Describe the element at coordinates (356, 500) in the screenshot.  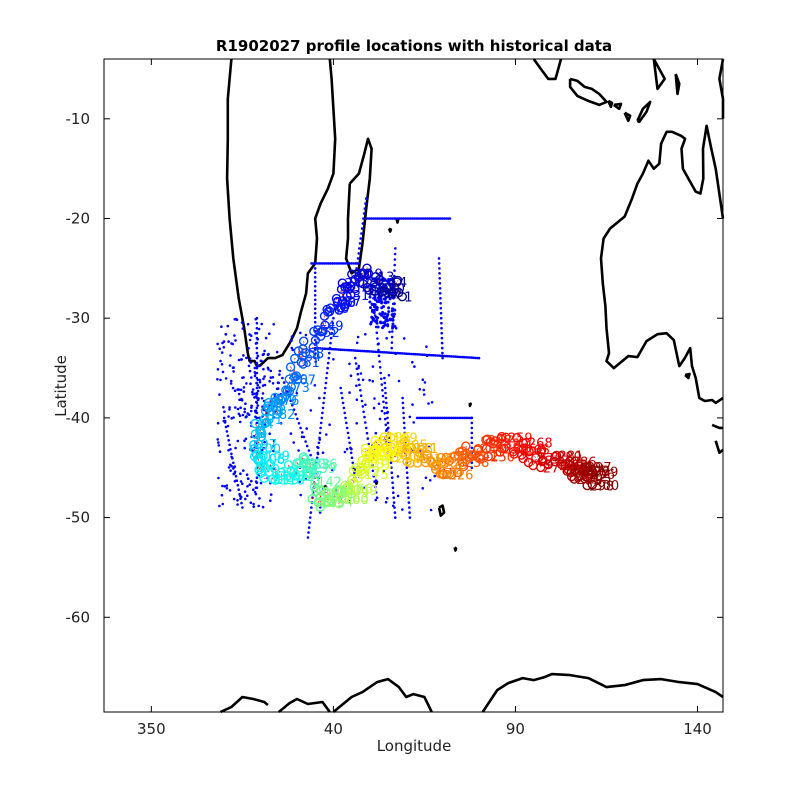
I see `profile-number-label: 160` at that location.